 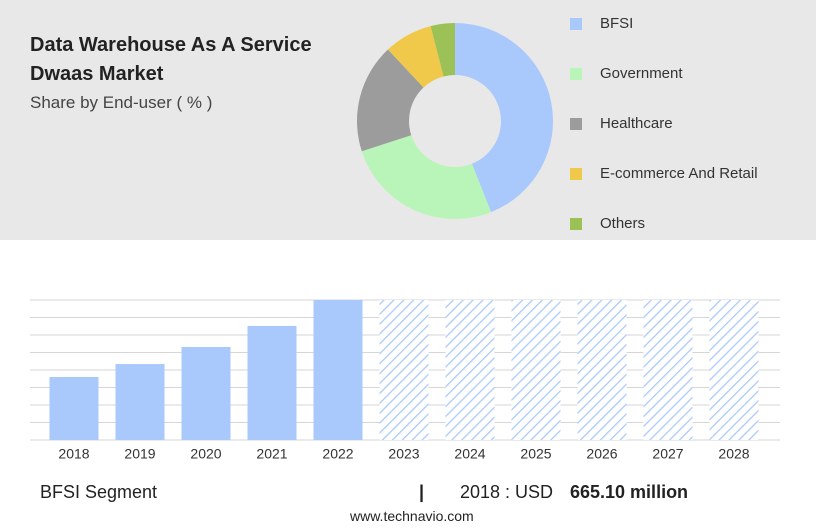 I want to click on x-tick-label: 2024, so click(x=469, y=454).